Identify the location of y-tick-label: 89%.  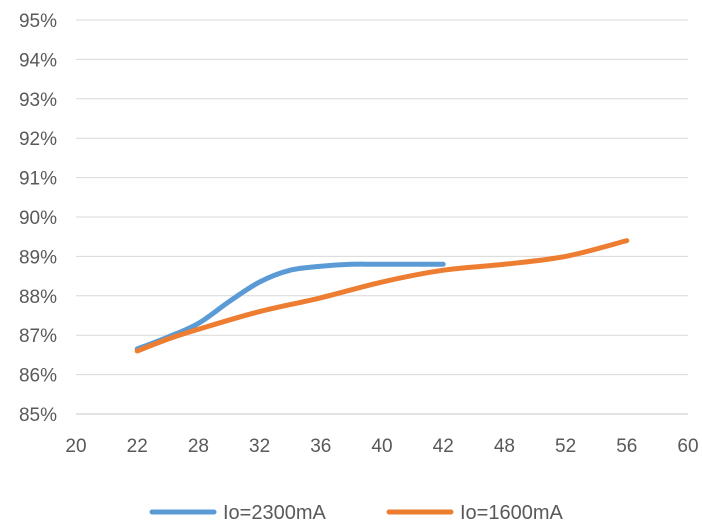
(38, 257).